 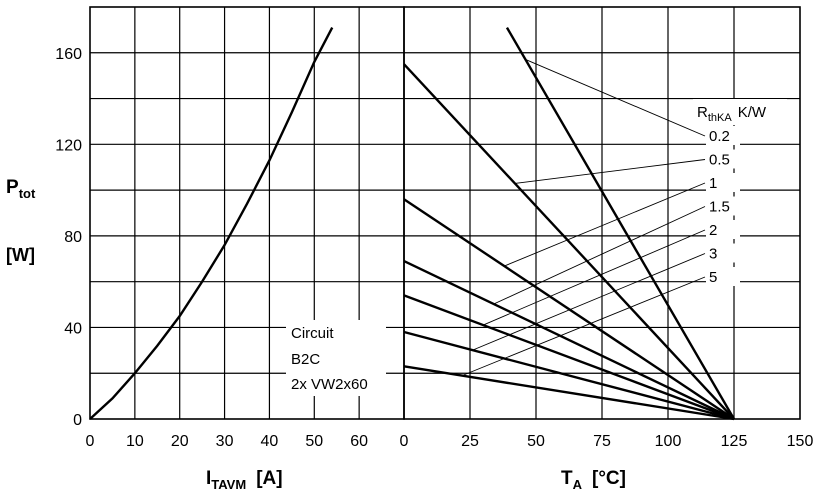 What do you see at coordinates (68, 145) in the screenshot?
I see `y-tick-label: 120` at bounding box center [68, 145].